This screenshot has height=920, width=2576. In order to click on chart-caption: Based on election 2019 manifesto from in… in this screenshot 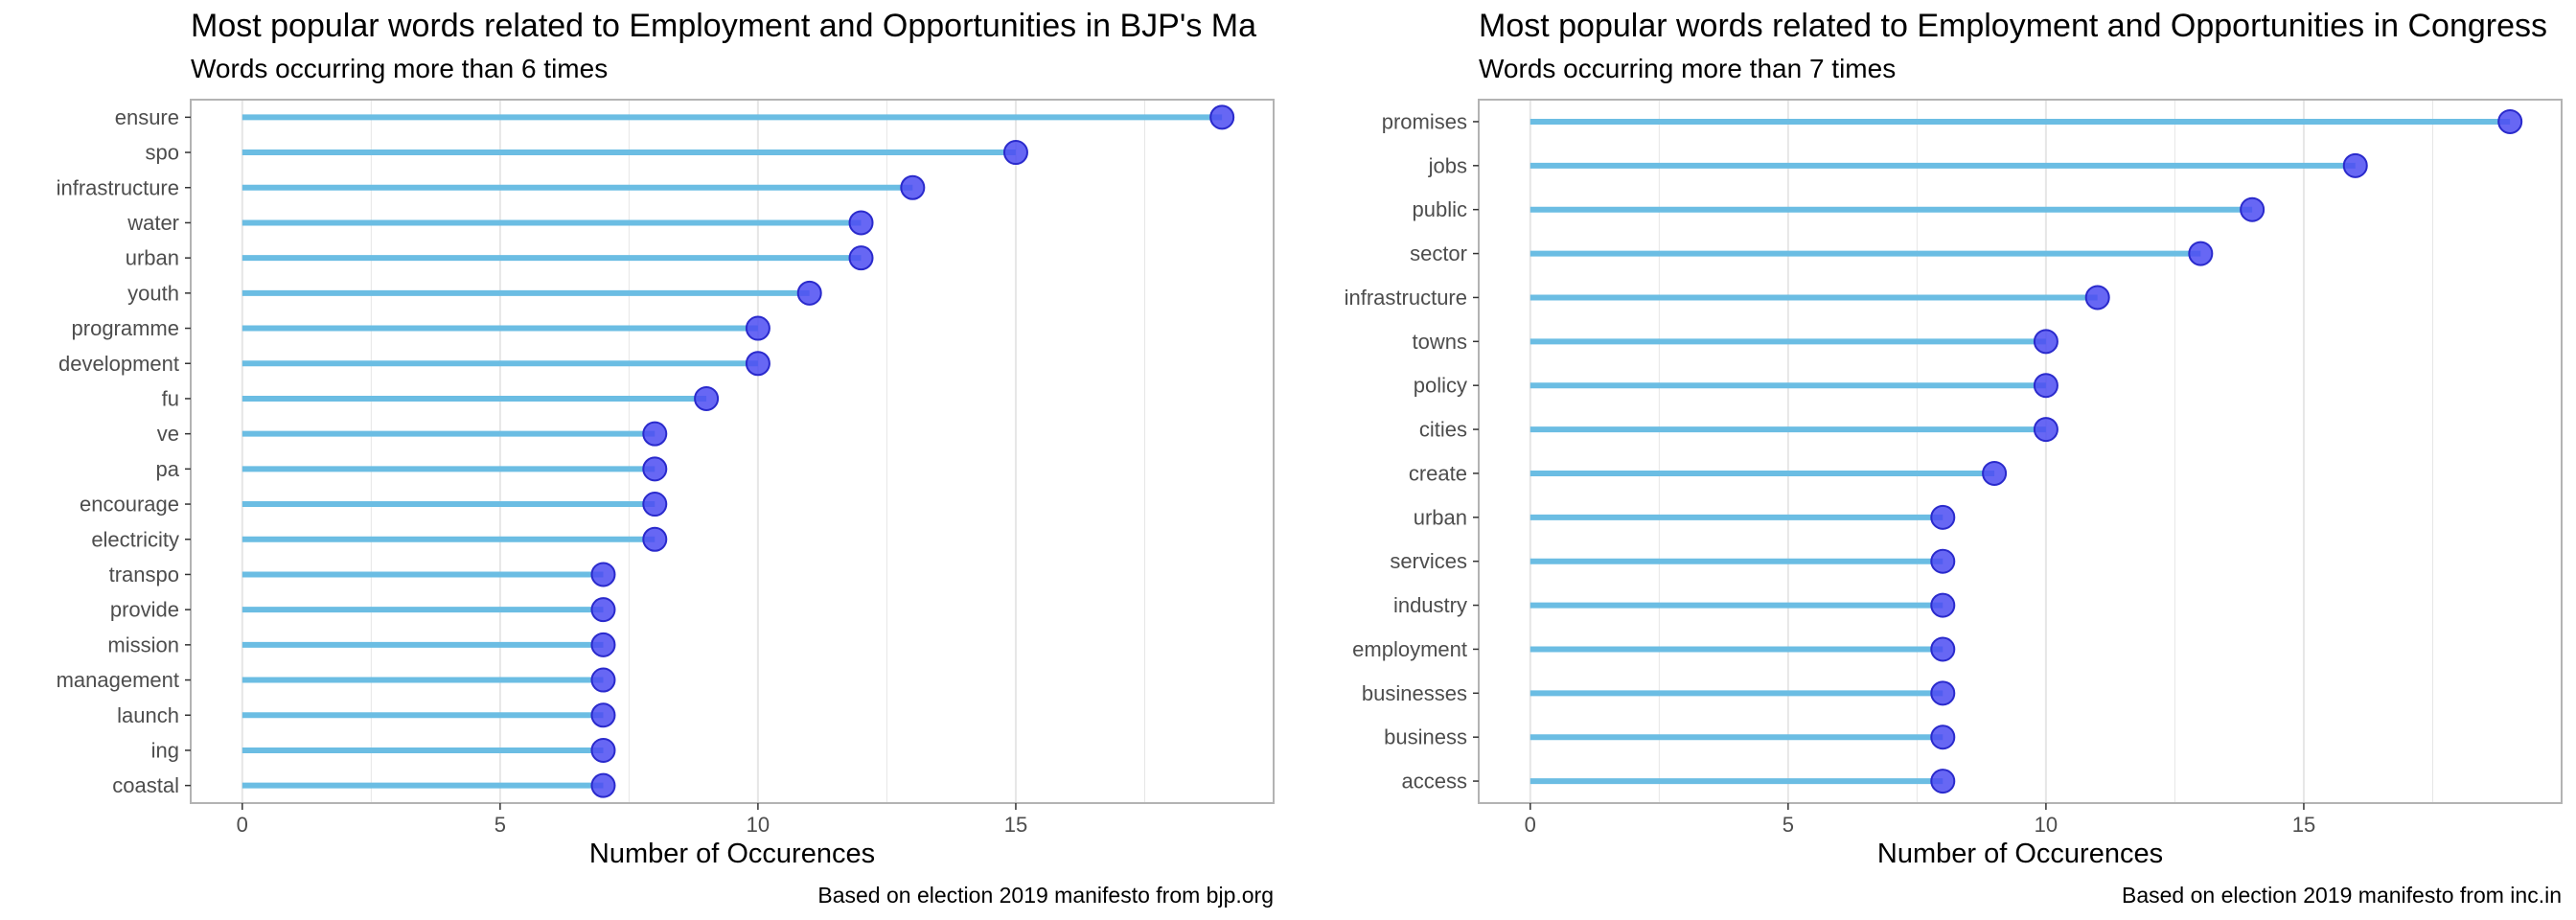, I will do `click(2342, 895)`.